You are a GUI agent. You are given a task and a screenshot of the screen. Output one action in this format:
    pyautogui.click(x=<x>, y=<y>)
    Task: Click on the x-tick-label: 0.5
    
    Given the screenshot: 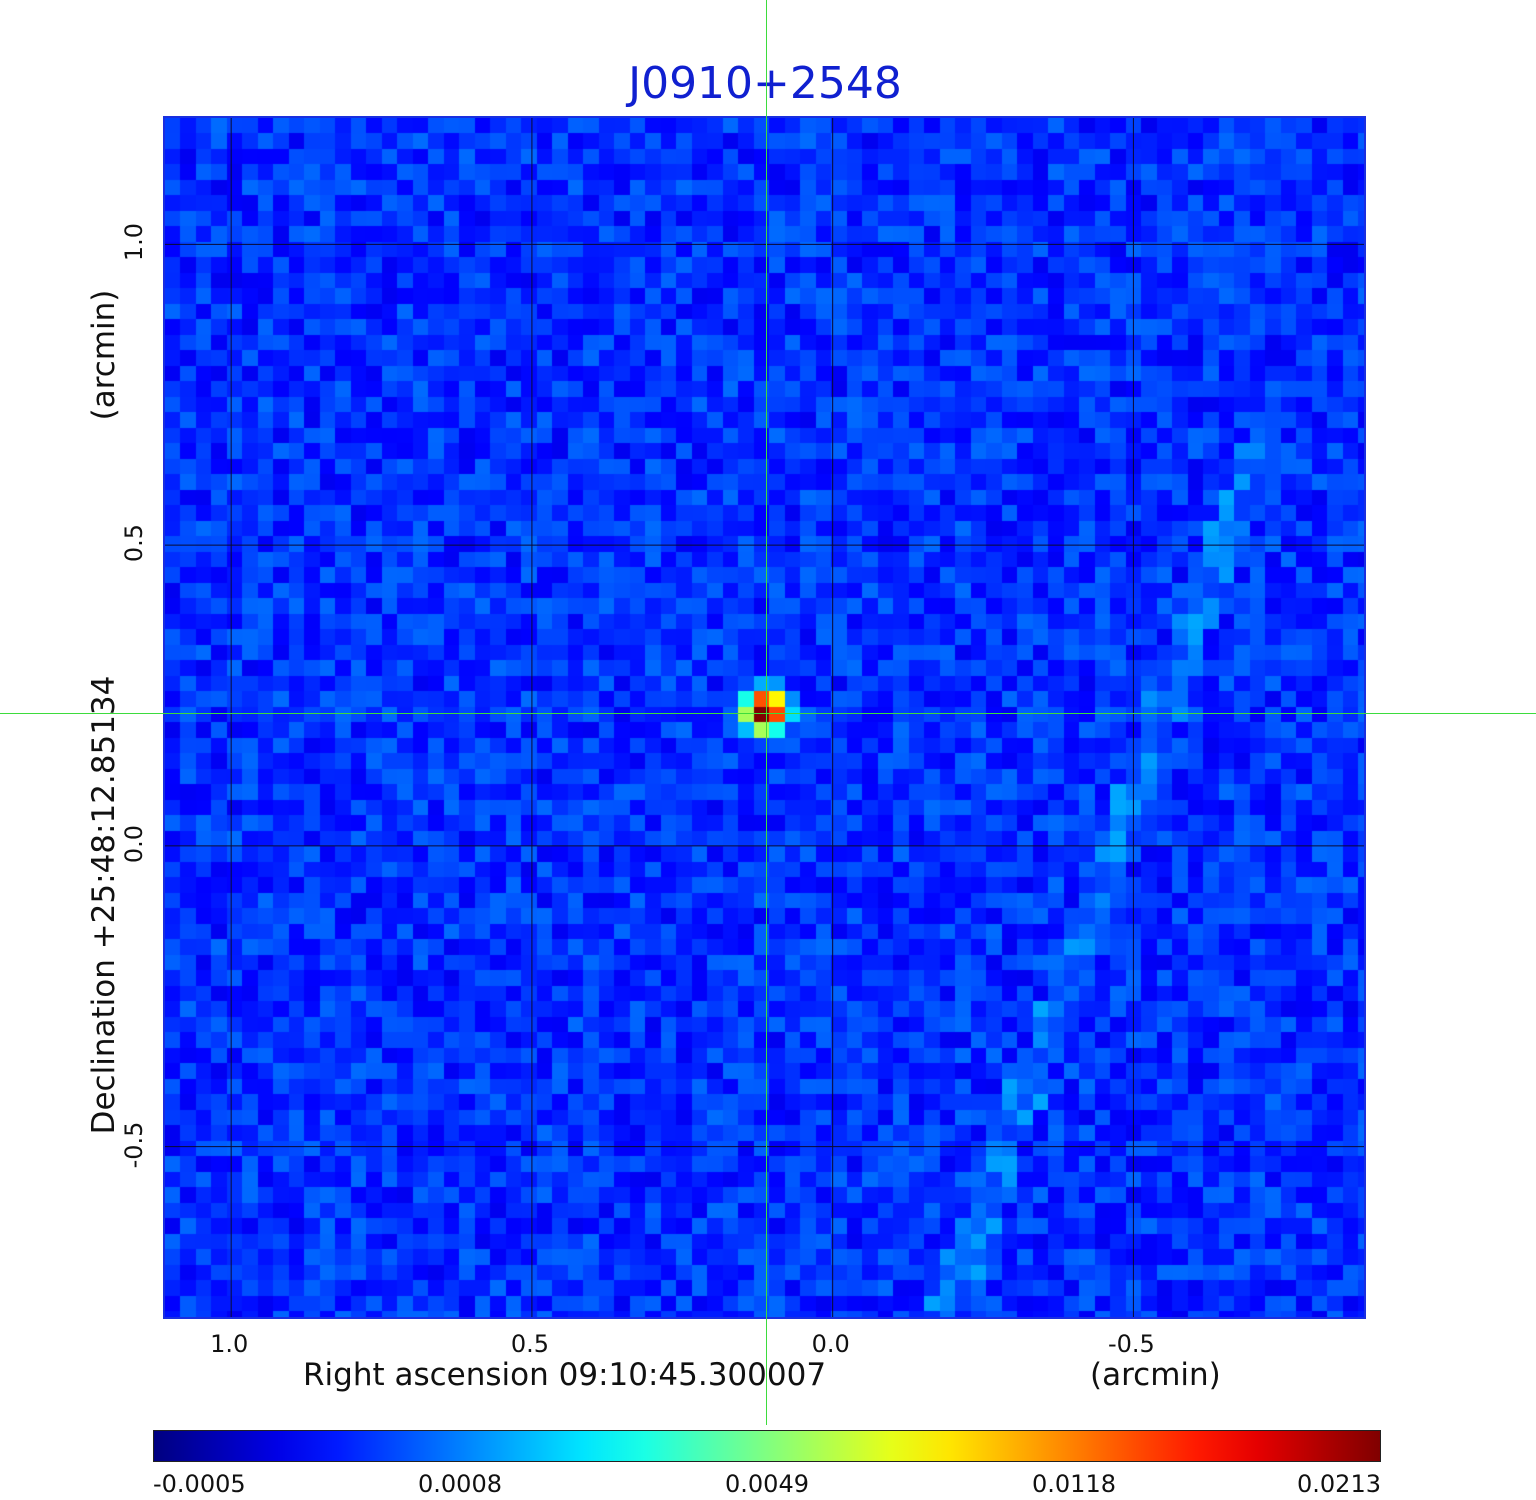 What is the action you would take?
    pyautogui.click(x=529, y=1344)
    